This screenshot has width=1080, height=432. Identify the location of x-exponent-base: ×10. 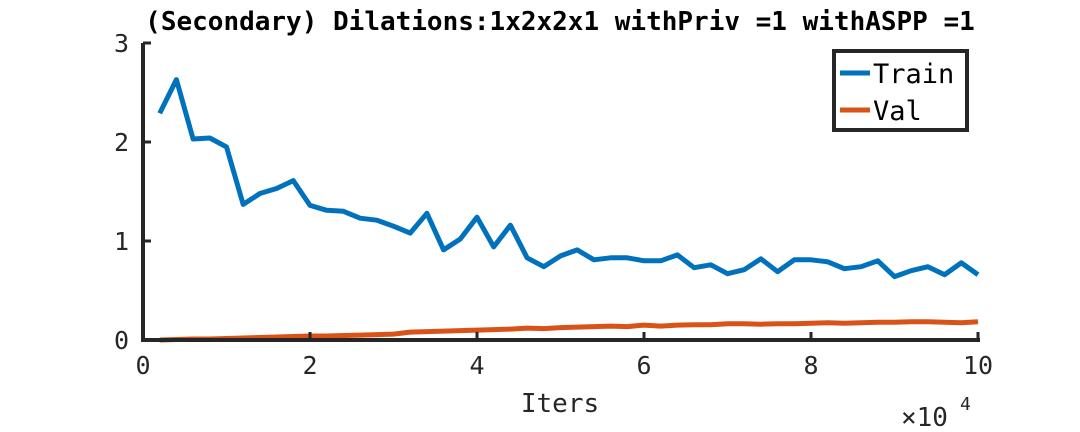
(924, 417).